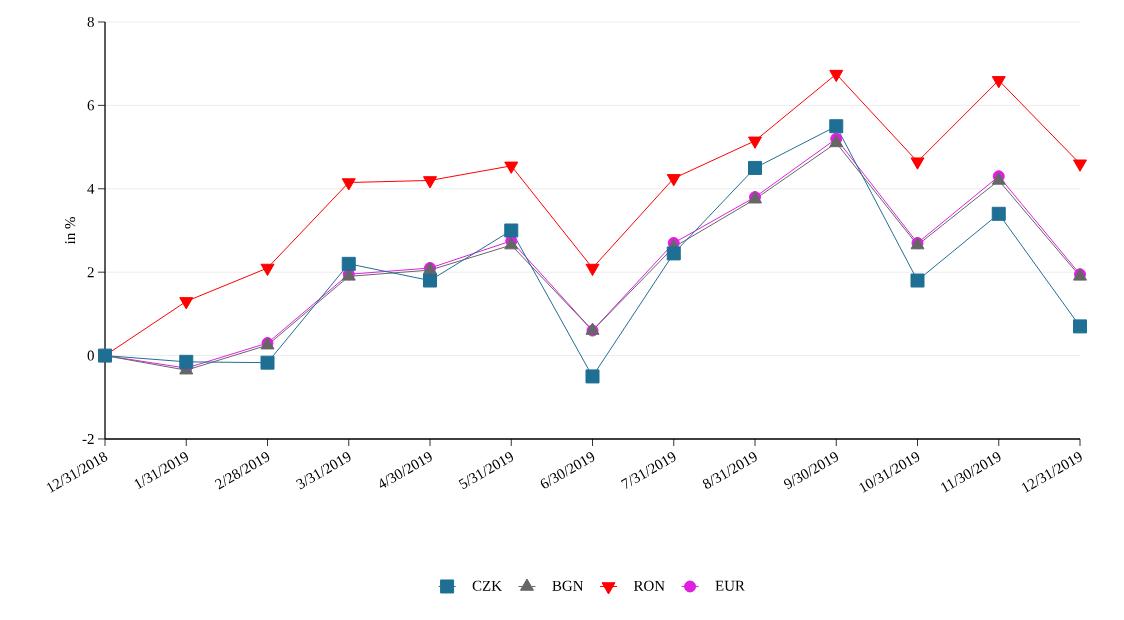 This screenshot has width=1124, height=620. Describe the element at coordinates (90, 272) in the screenshot. I see `y-tick-label: 2` at that location.